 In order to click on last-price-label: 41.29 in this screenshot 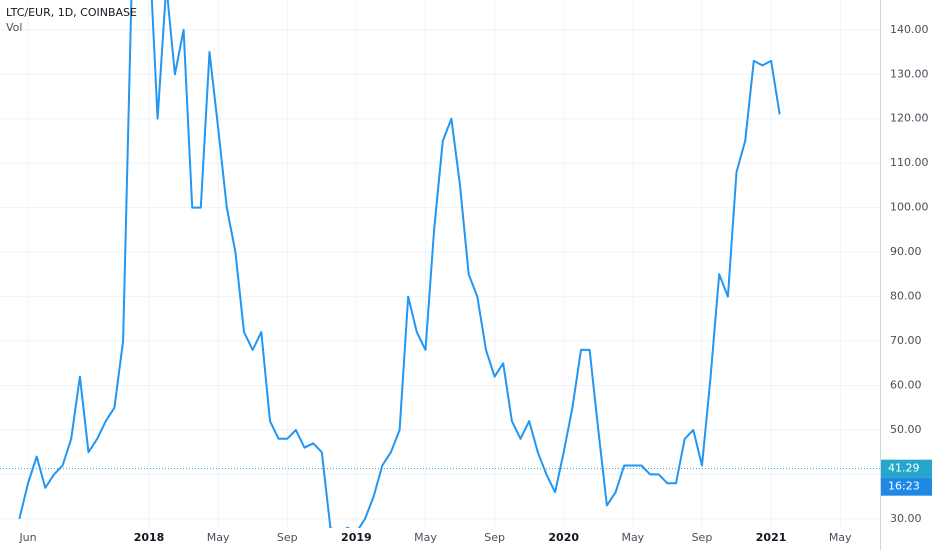, I will do `click(904, 468)`.